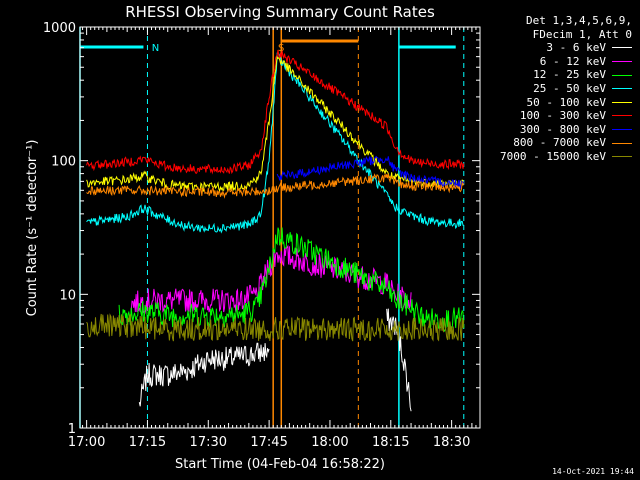 The width and height of the screenshot is (640, 480). What do you see at coordinates (451, 442) in the screenshot?
I see `x-tick-label: 18:30` at bounding box center [451, 442].